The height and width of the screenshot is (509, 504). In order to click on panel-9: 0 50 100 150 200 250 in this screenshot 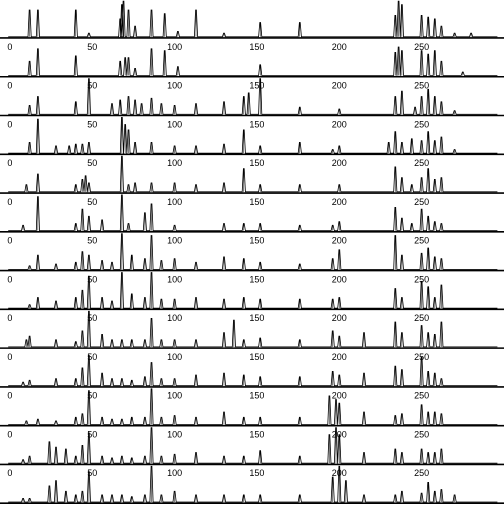, I will do `click(252, 329)`.